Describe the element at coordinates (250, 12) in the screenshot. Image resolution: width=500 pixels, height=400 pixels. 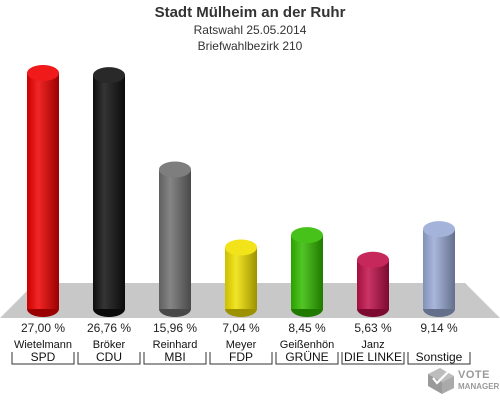
I see `chart-title: Stadt Mülheim an der Ruhr` at that location.